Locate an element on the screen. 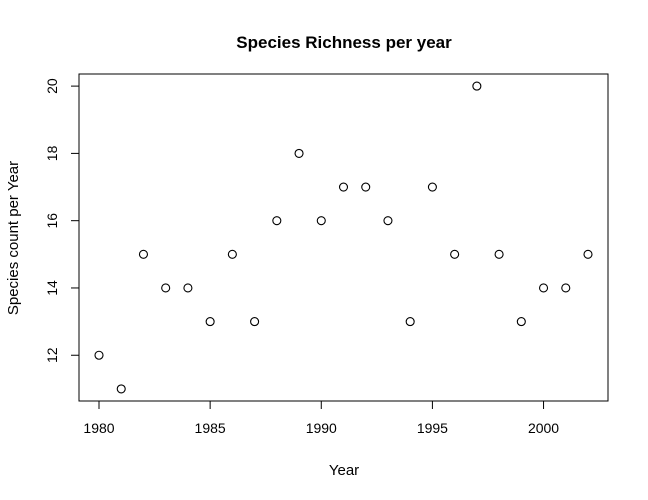 Image resolution: width=648 pixels, height=500 pixels. y-tick-label: 16 is located at coordinates (52, 221).